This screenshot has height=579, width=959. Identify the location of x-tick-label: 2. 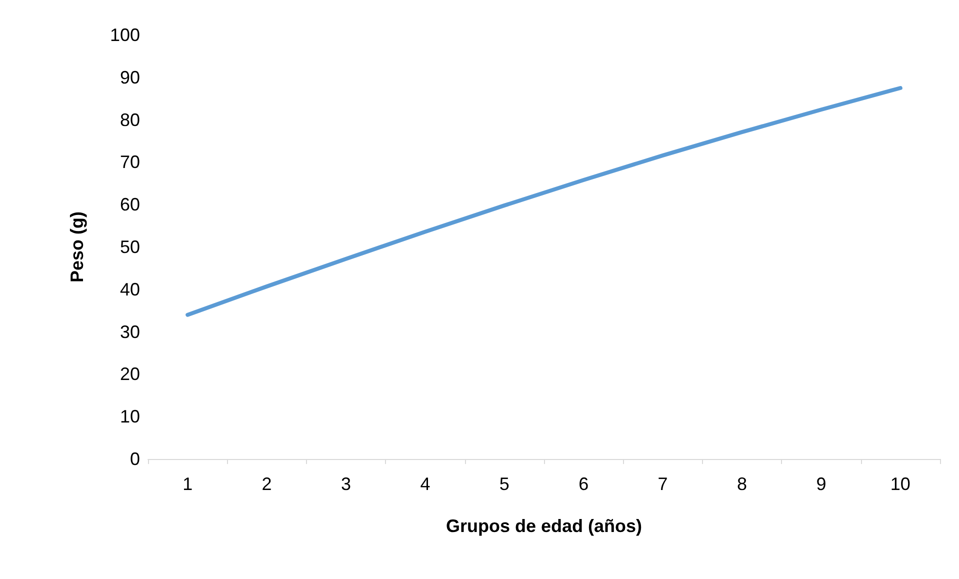
(267, 484).